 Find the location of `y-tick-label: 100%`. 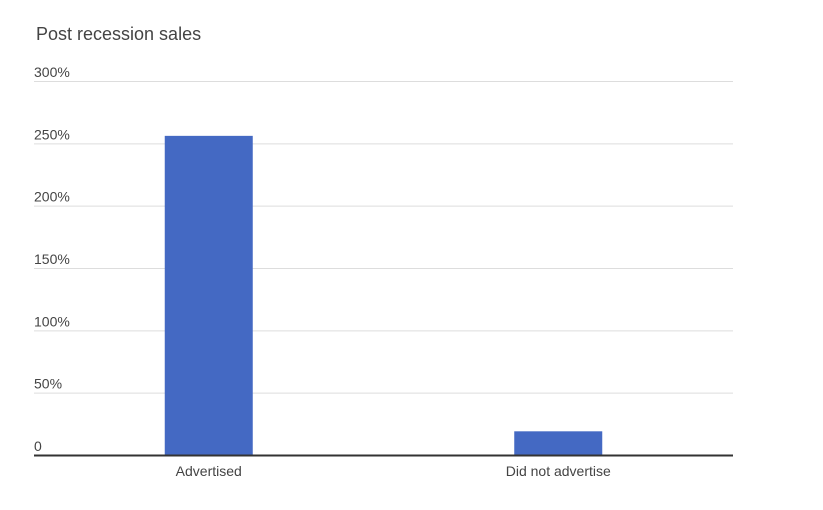

y-tick-label: 100% is located at coordinates (52, 321).